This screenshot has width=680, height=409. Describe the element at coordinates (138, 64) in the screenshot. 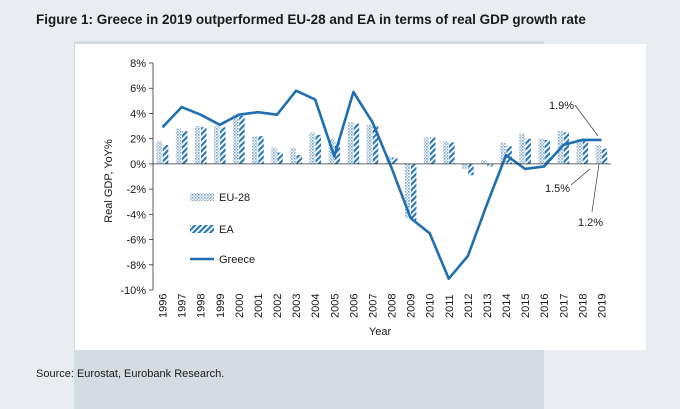

I see `y-tick-label: 8%` at that location.